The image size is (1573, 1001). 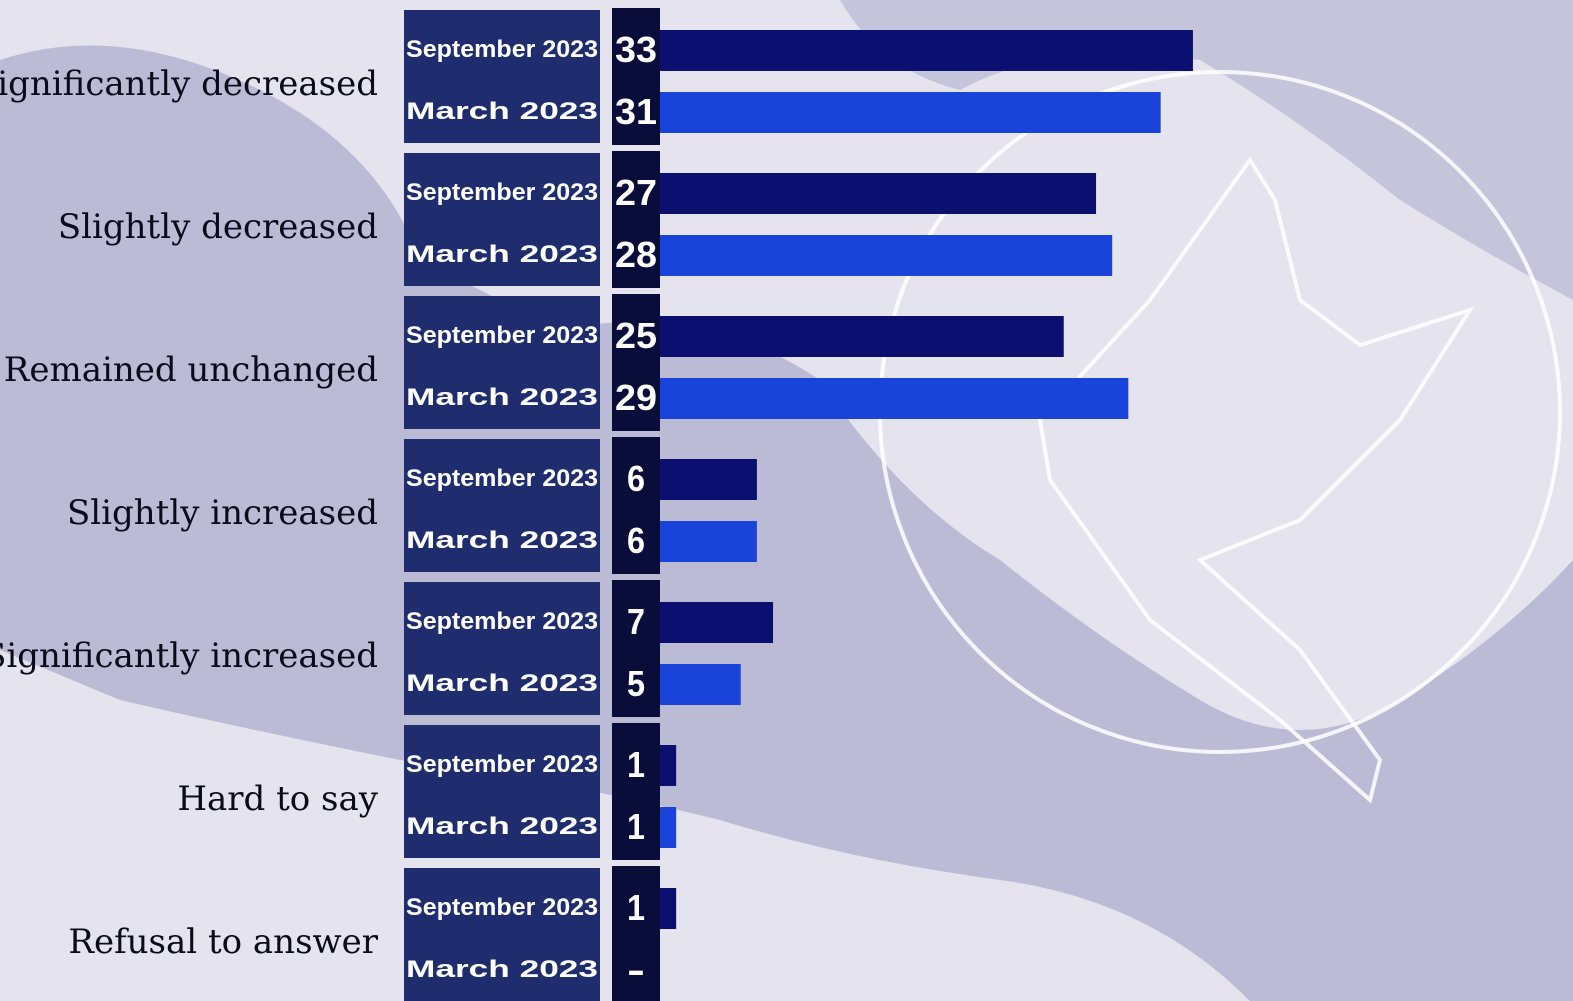 I want to click on value-label: 31, so click(x=636, y=111).